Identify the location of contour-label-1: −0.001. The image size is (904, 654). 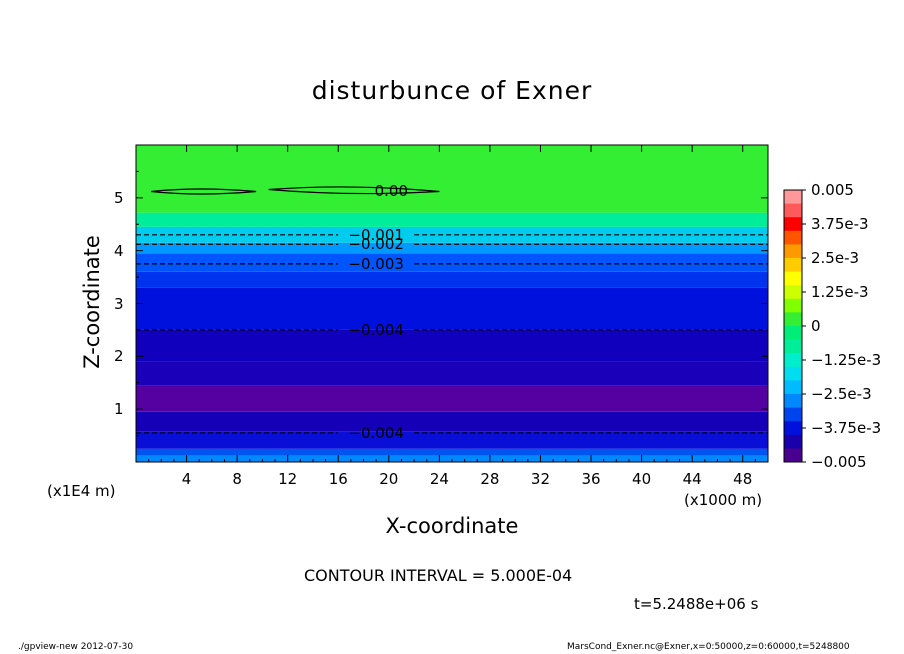
(376, 234).